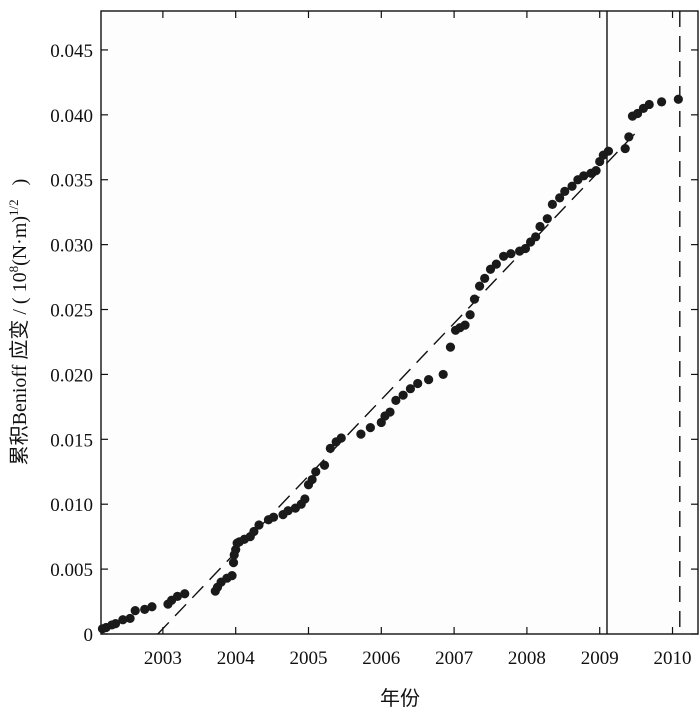  I want to click on x-tick-label: 2003, so click(163, 658).